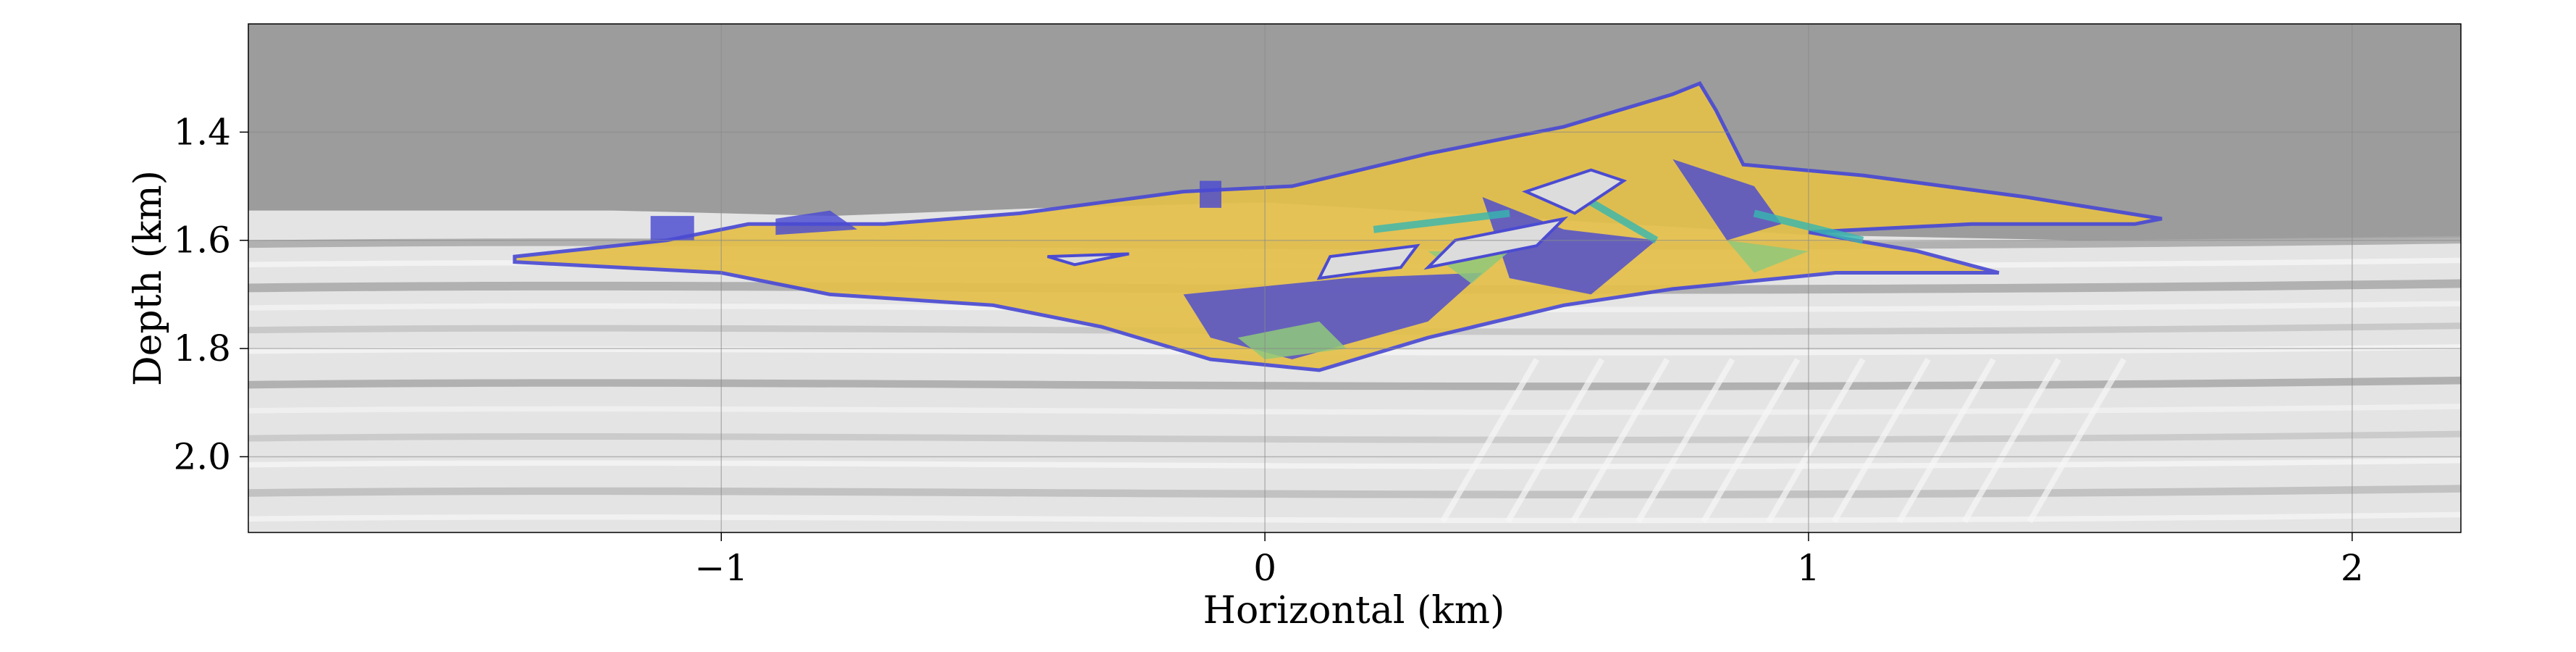 This screenshot has width=2576, height=652. I want to click on overlay-green-zone, so click(1768, 256).